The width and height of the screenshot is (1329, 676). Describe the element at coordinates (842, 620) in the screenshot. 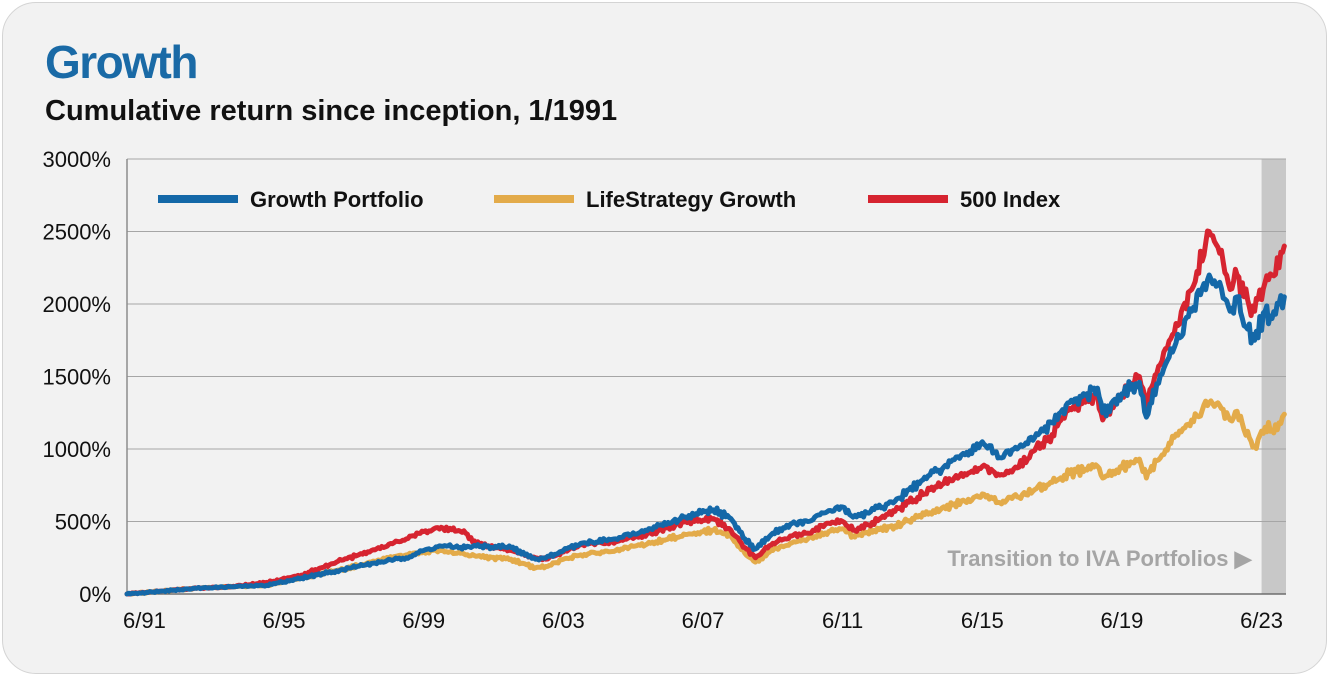

I see `x-tick-label: 6/11` at that location.